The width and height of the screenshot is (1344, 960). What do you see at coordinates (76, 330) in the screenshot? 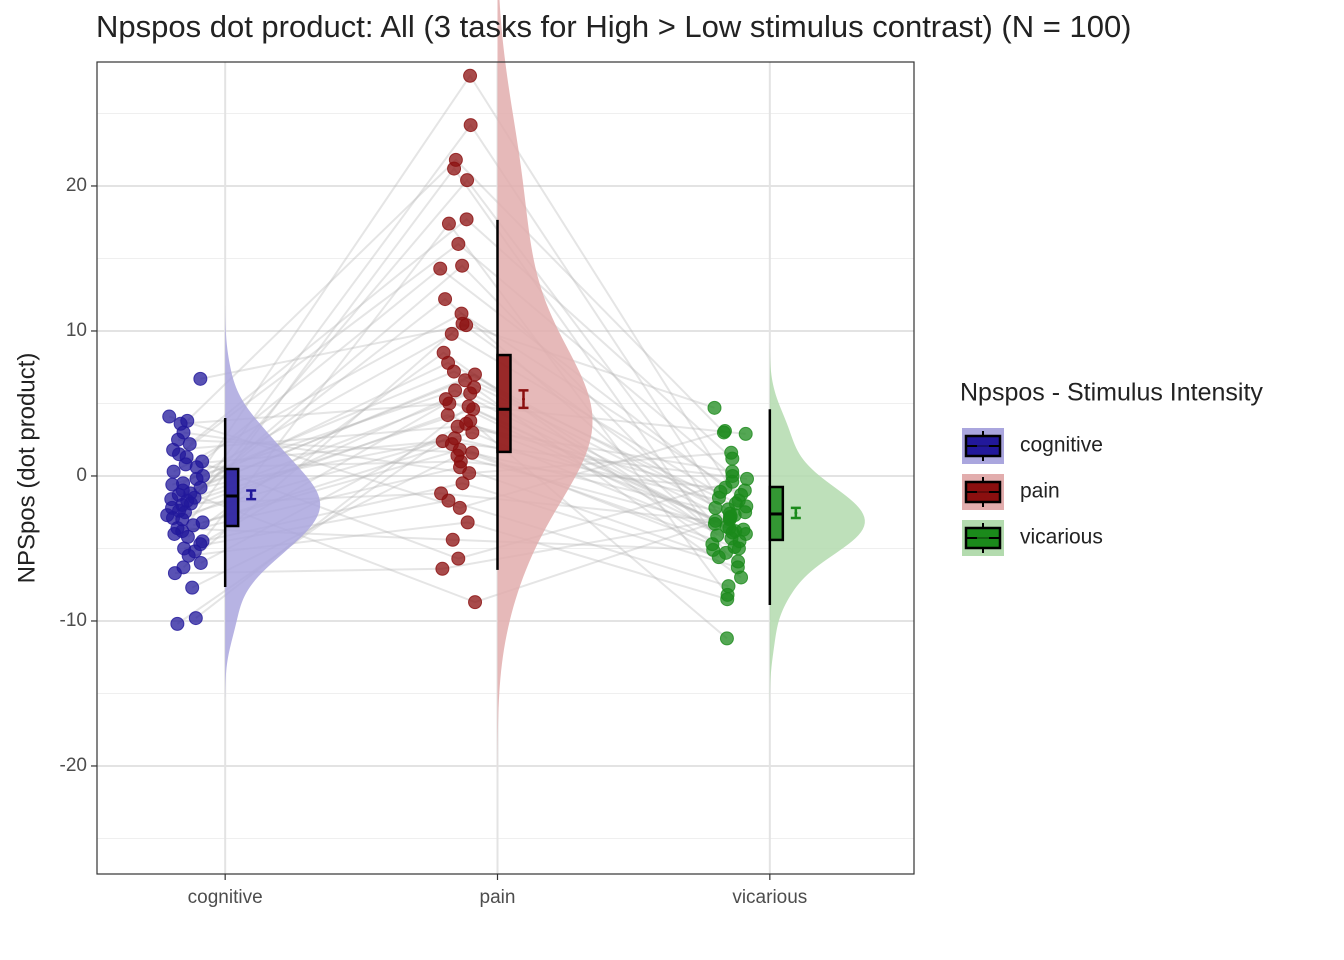
I see `y-tick-label: 10` at bounding box center [76, 330].